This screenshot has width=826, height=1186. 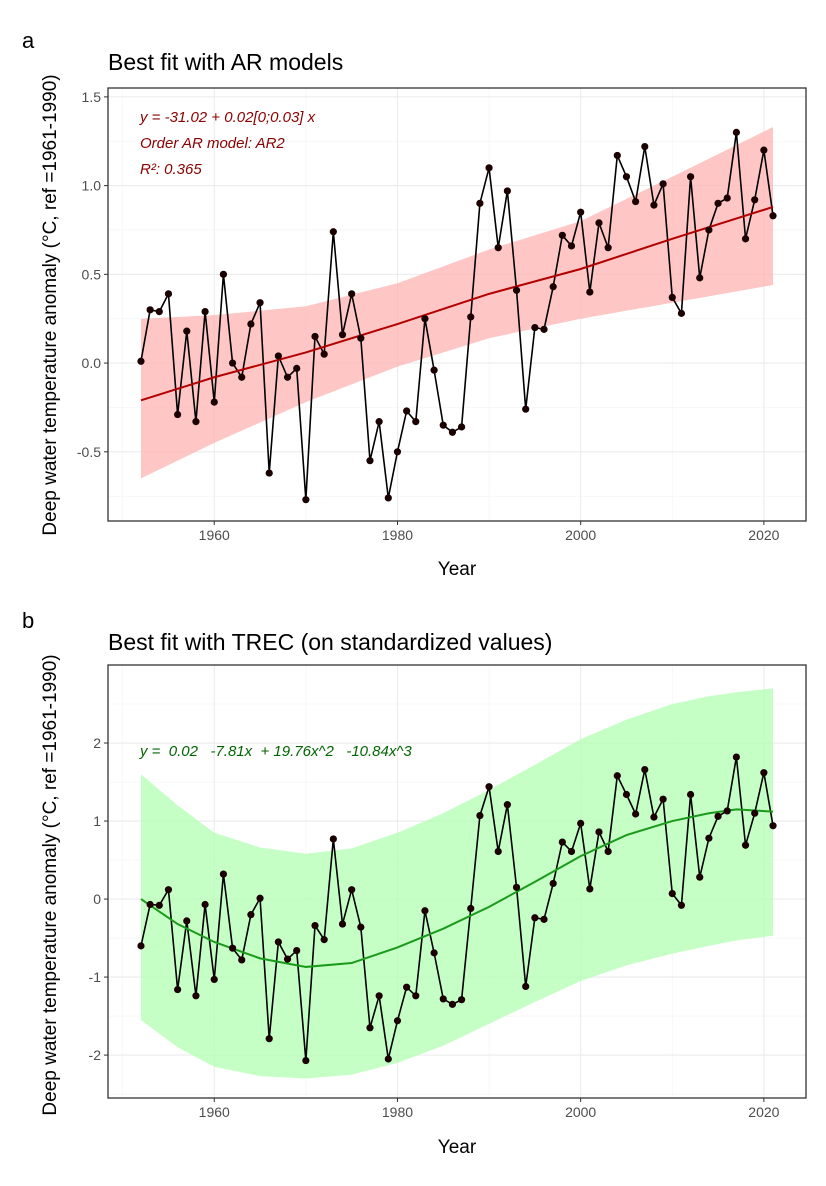 I want to click on panel-label: b, so click(x=28, y=620).